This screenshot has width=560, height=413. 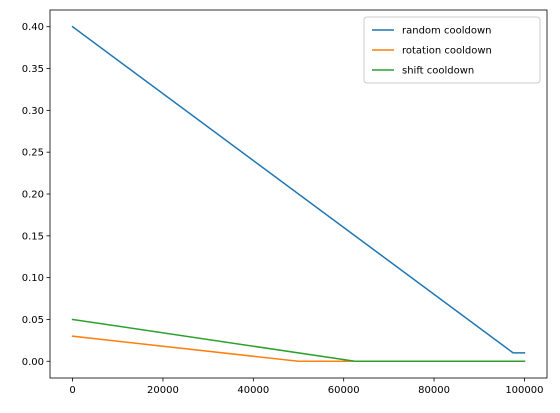 I want to click on legend-label: random cooldown, so click(x=446, y=31).